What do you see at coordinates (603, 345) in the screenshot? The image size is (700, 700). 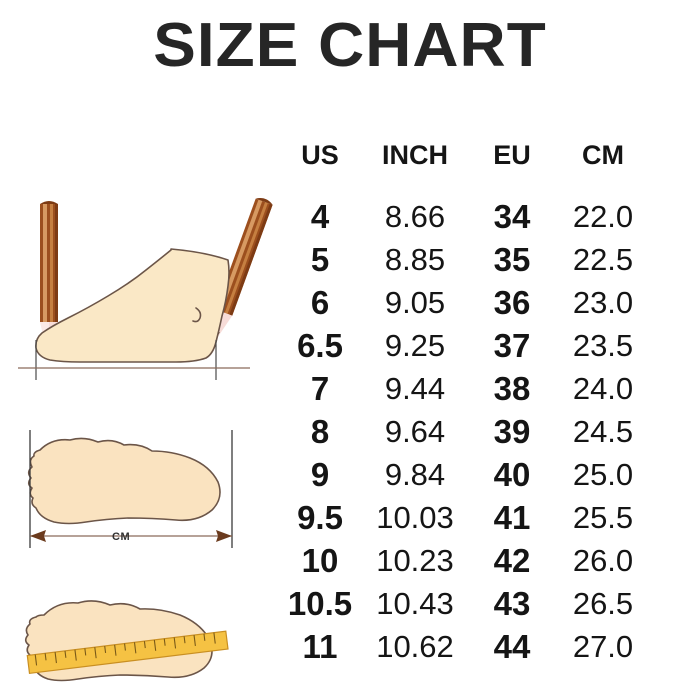 I see `cell-cm: 23.5` at bounding box center [603, 345].